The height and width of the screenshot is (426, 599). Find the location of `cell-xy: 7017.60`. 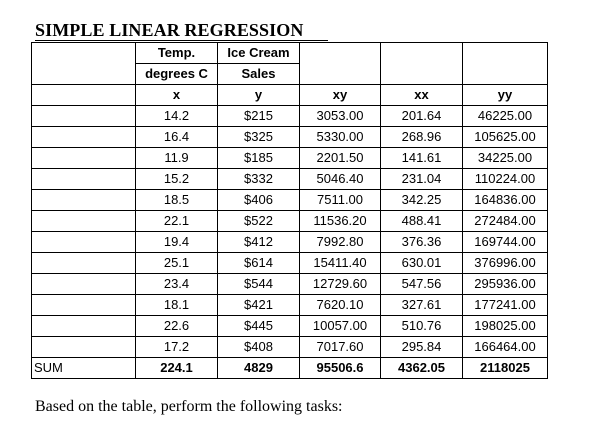

cell-xy: 7017.60 is located at coordinates (340, 347).